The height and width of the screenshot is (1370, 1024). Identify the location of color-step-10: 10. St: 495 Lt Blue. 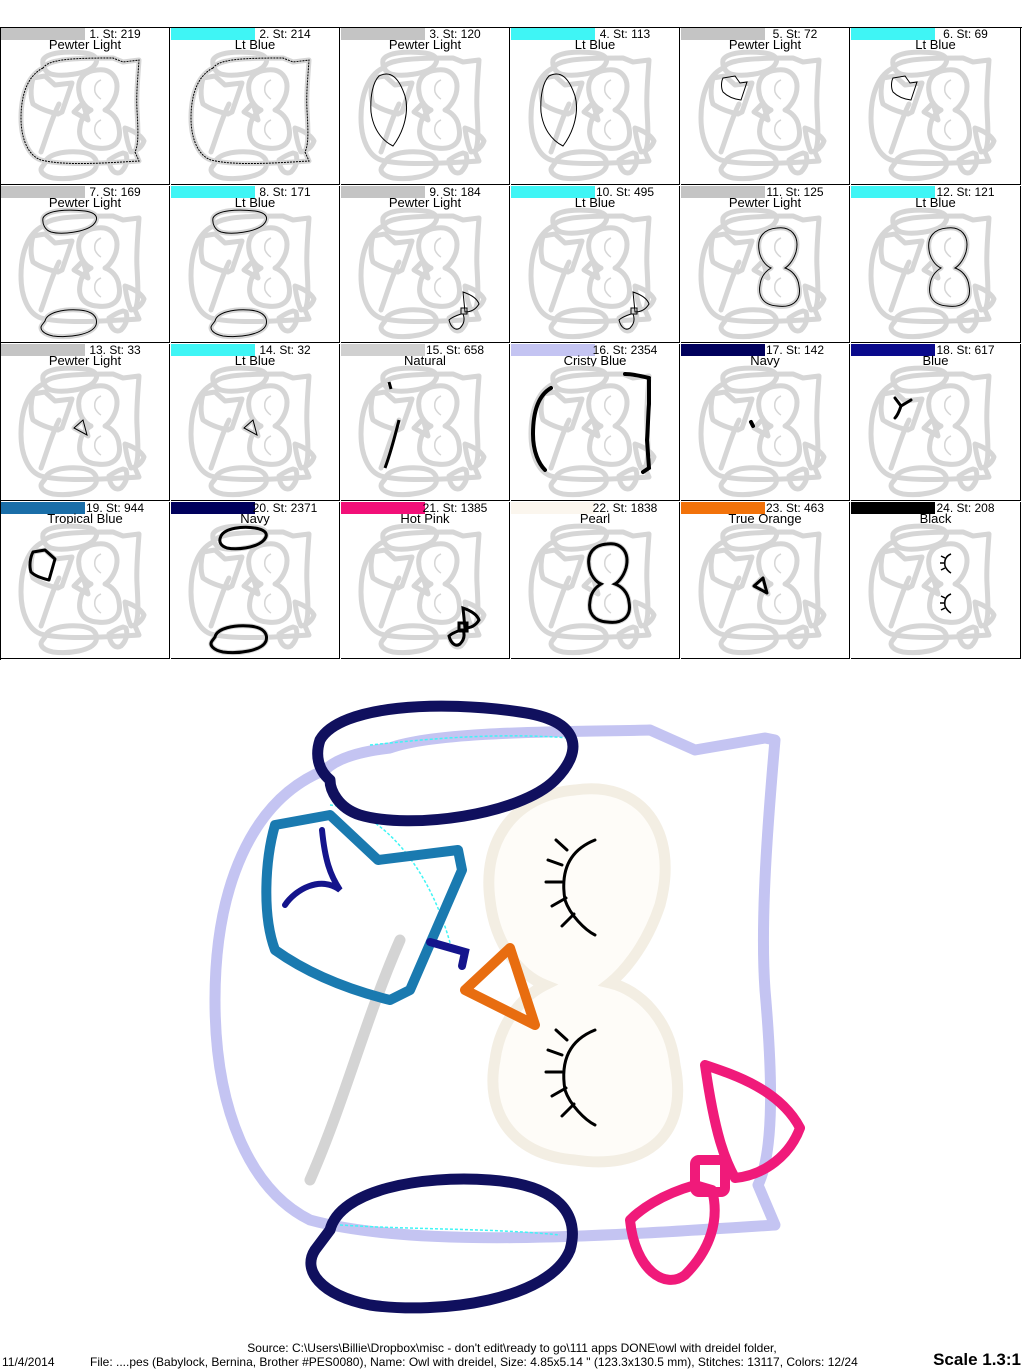
(595, 264).